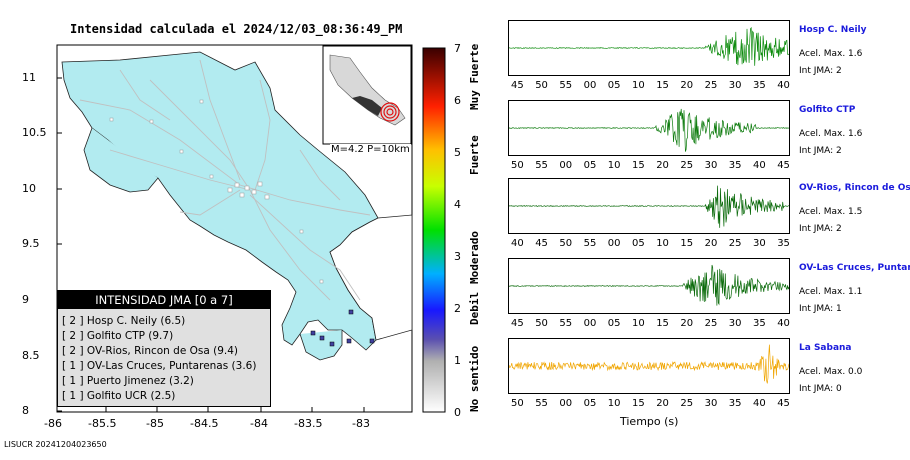 Image resolution: width=910 pixels, height=460 pixels. I want to click on station-jma-intensity: Int JMA: 1, so click(820, 309).